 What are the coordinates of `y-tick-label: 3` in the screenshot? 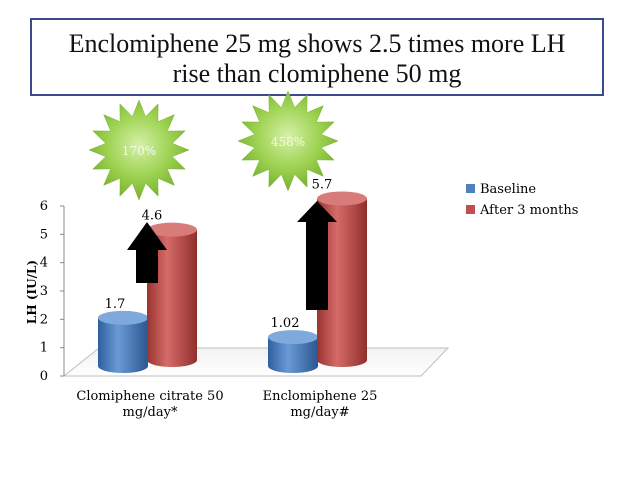 It's located at (44, 291).